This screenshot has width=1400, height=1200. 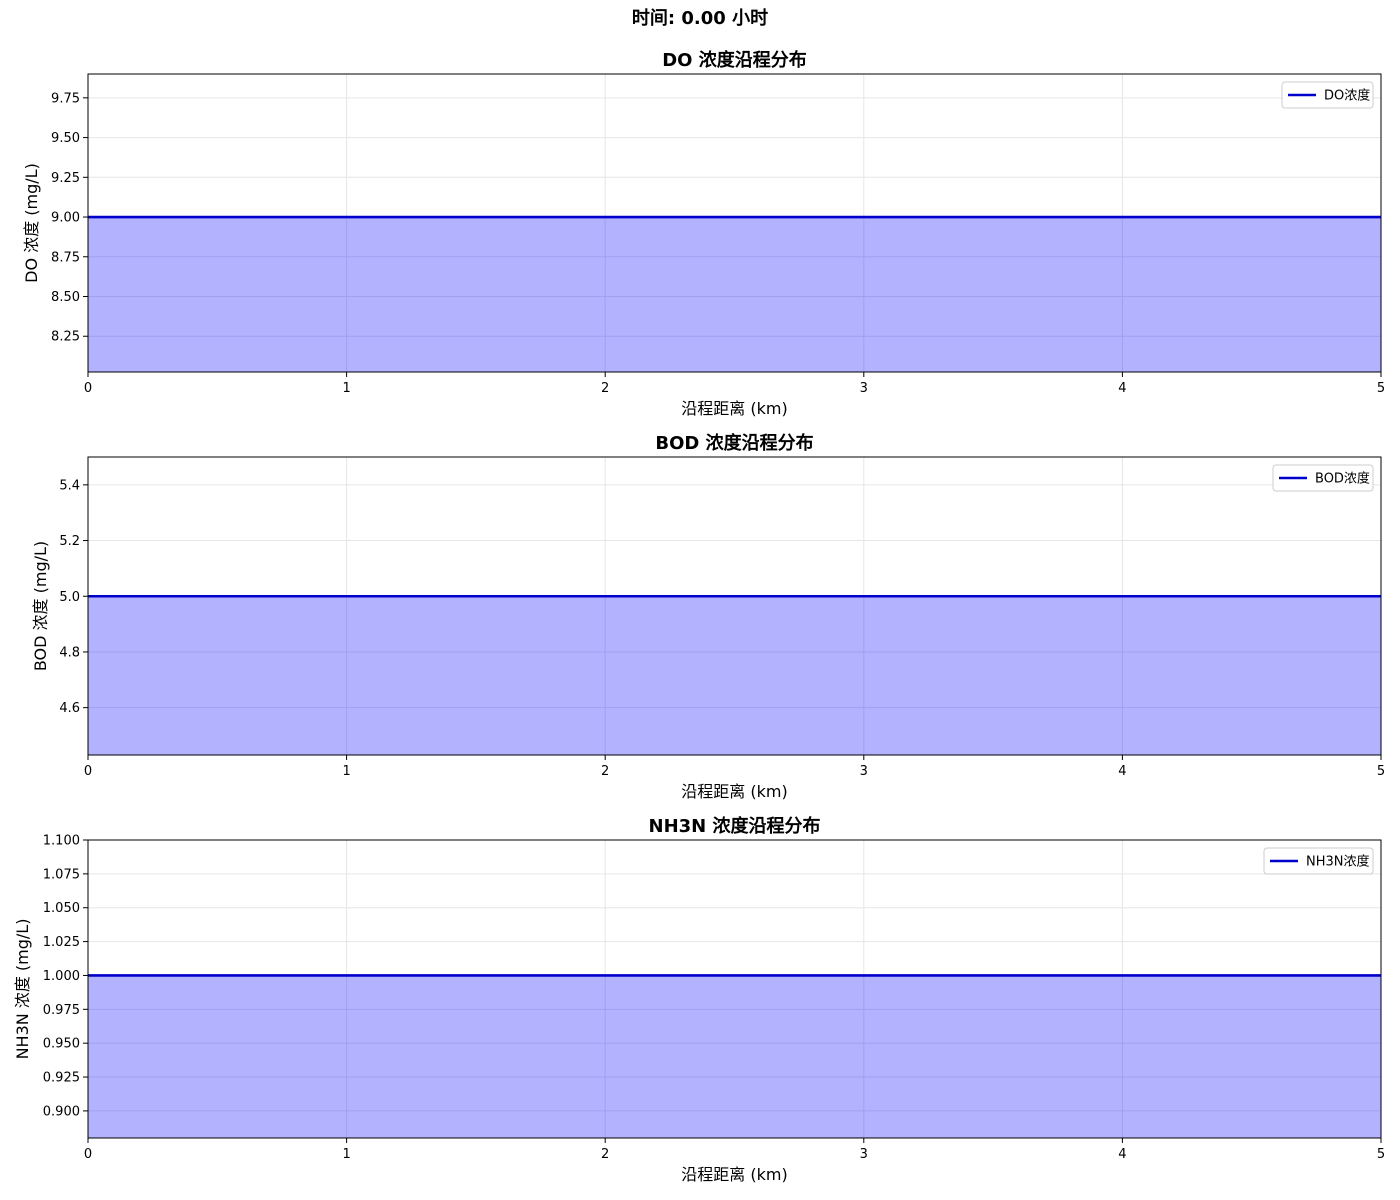 What do you see at coordinates (61, 976) in the screenshot?
I see `y-tick-label: 1.000` at bounding box center [61, 976].